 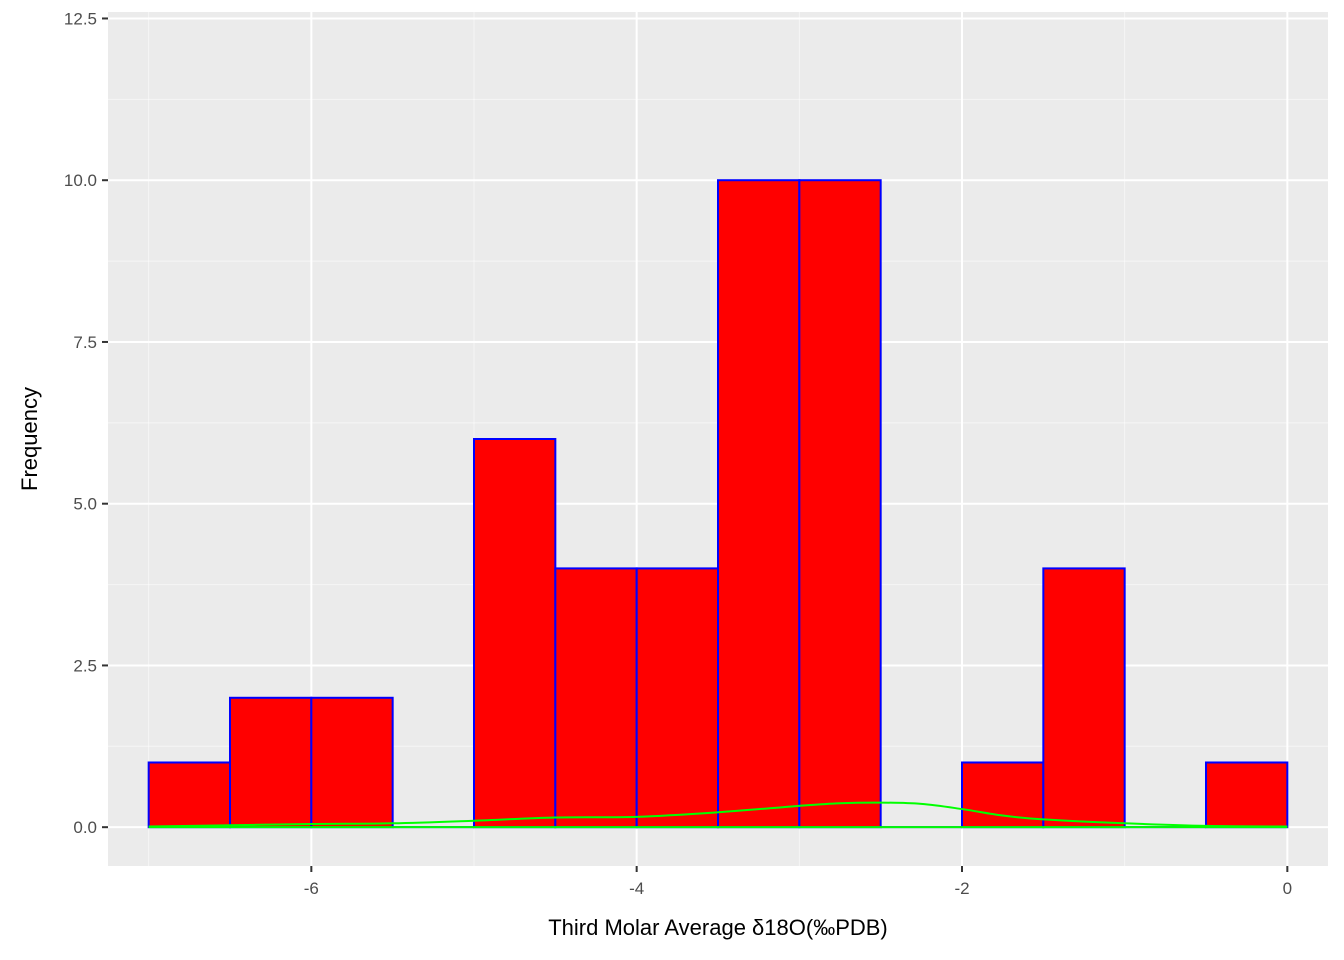 I want to click on density-curve-layer, so click(x=718, y=815).